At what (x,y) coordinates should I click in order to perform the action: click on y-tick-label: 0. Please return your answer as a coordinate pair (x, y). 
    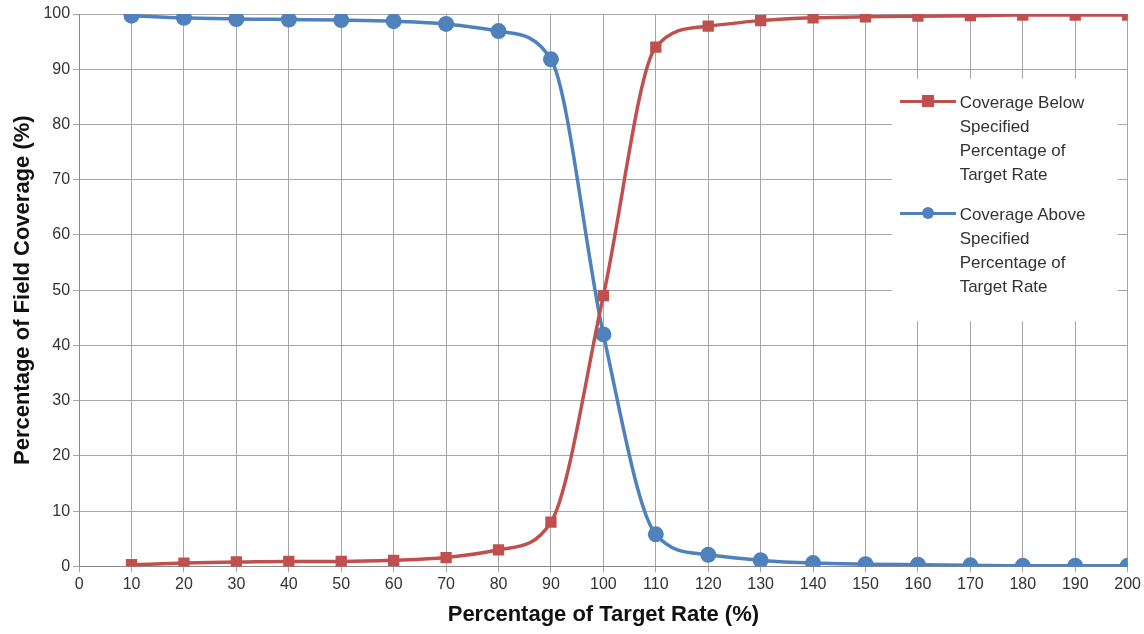
    Looking at the image, I should click on (66, 565).